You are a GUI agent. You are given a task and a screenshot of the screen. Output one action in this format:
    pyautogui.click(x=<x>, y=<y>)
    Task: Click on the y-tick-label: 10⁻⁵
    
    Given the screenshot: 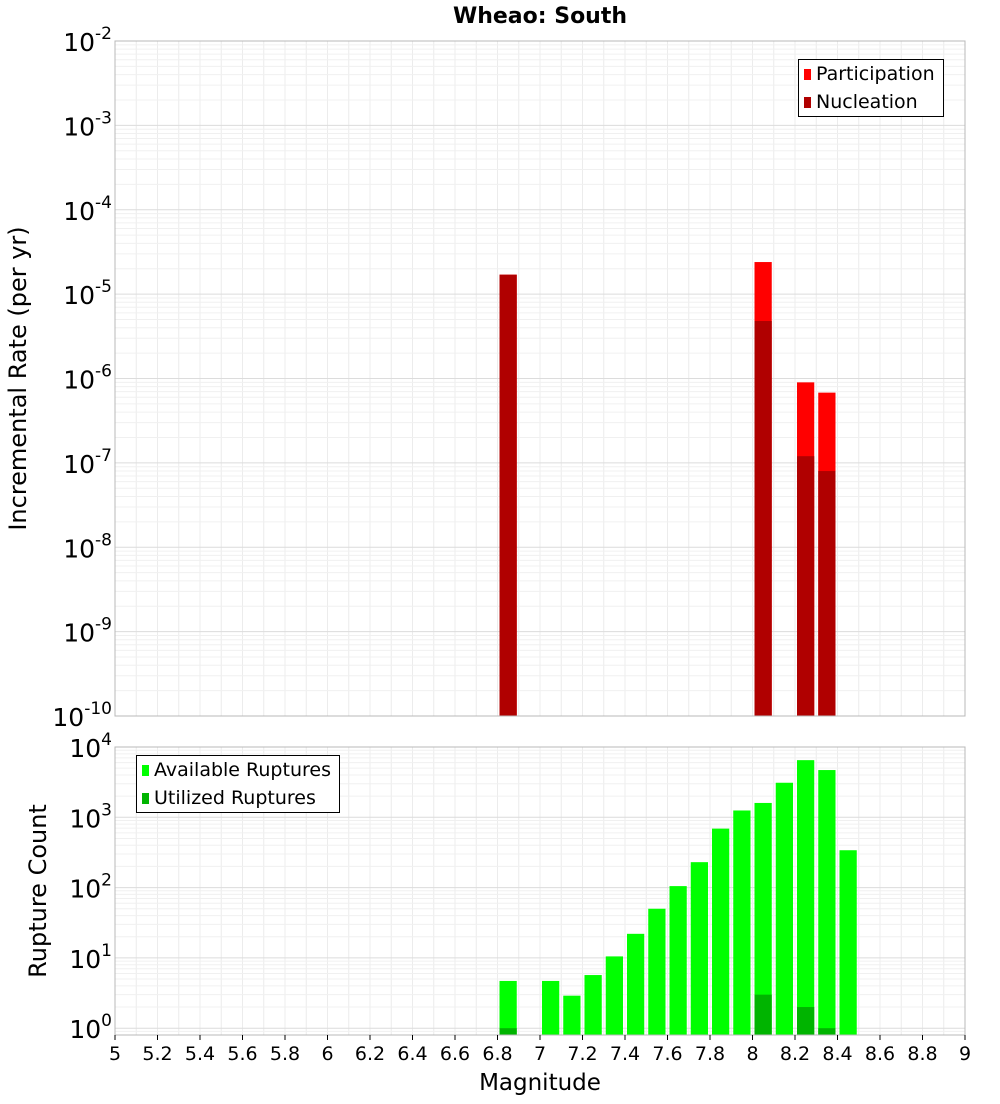 What is the action you would take?
    pyautogui.click(x=87, y=293)
    